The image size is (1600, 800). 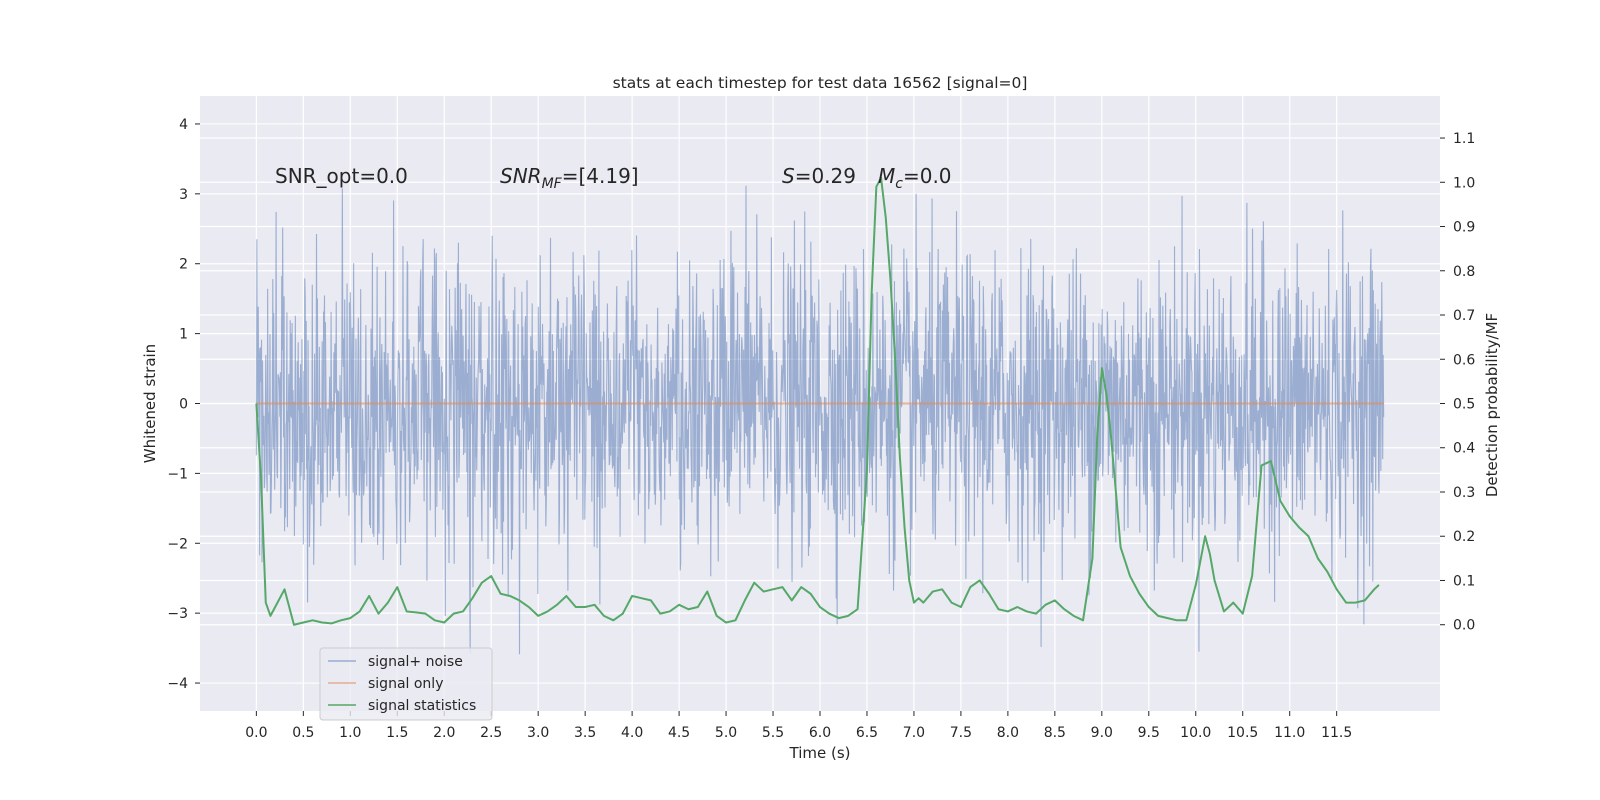 I want to click on x-tick-label: 7.0, so click(x=914, y=733).